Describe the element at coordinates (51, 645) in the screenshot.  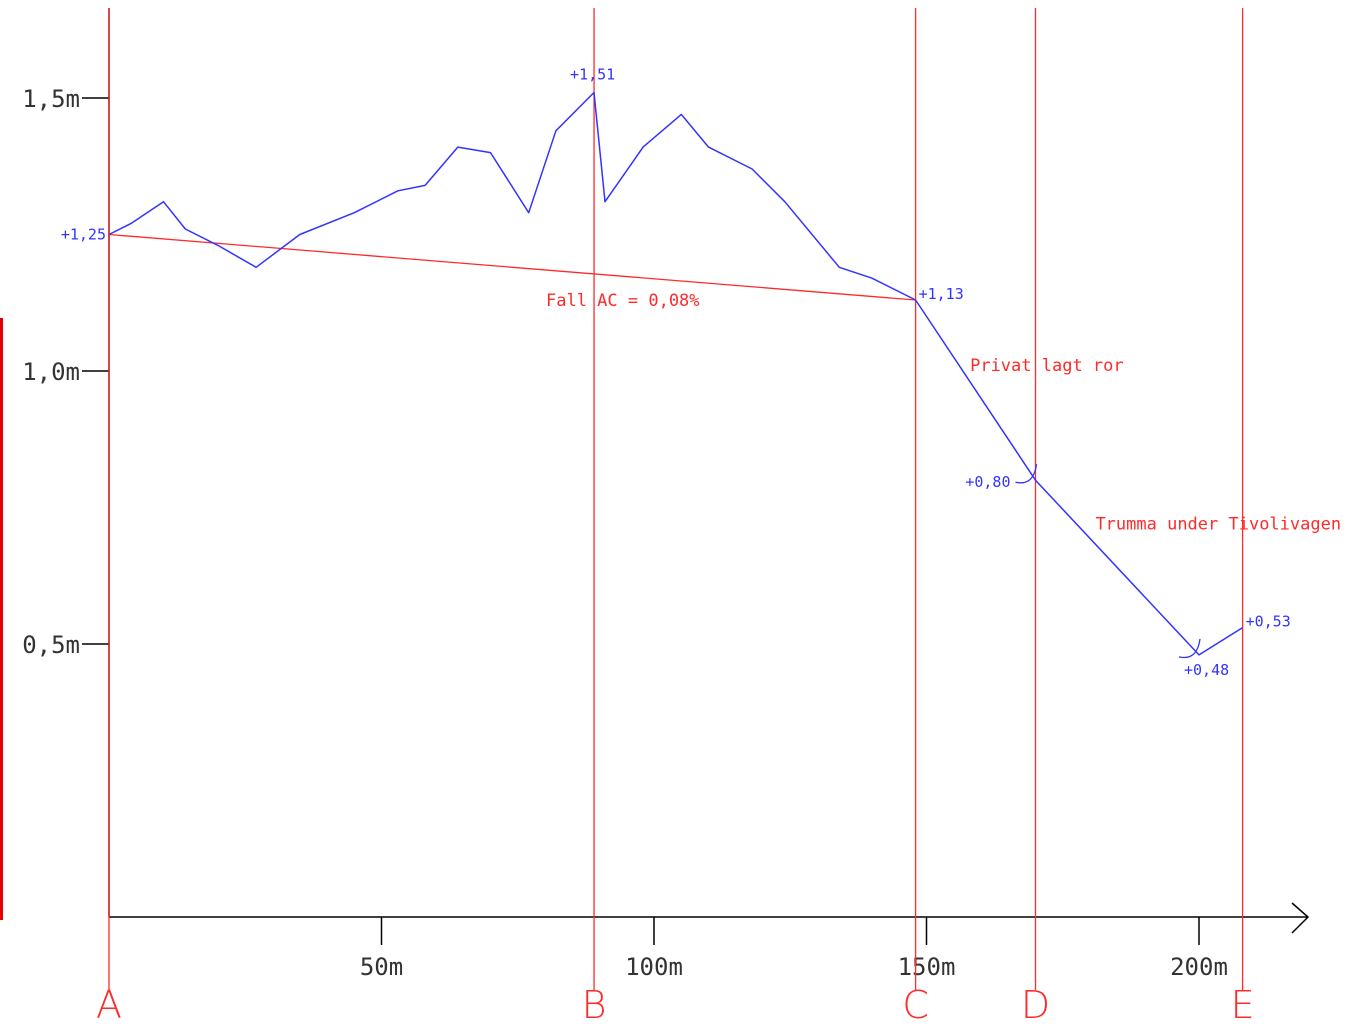
I see `y-tick-label: 0,5m` at that location.